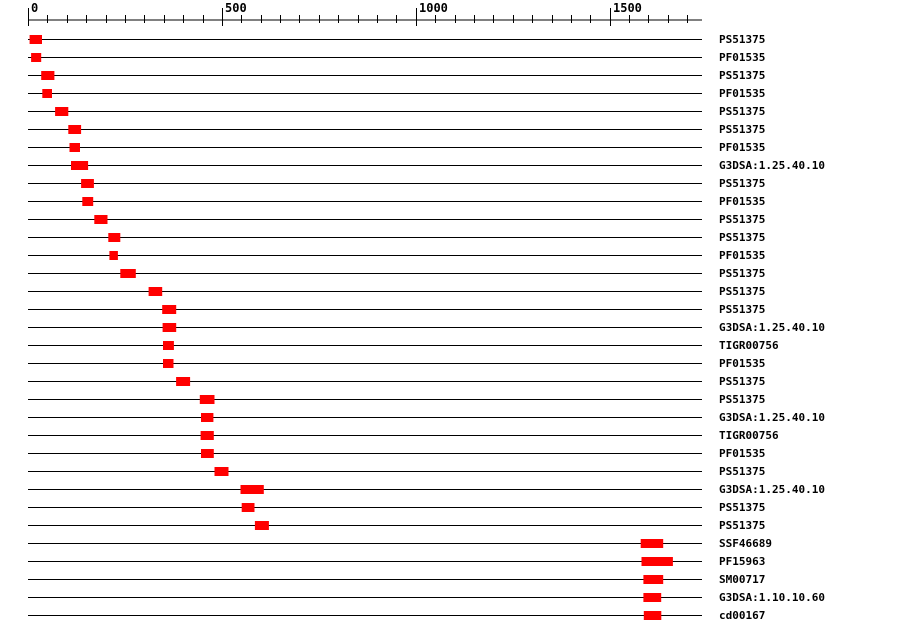  Describe the element at coordinates (396, 579) in the screenshot. I see `domain-row: SM00717` at that location.